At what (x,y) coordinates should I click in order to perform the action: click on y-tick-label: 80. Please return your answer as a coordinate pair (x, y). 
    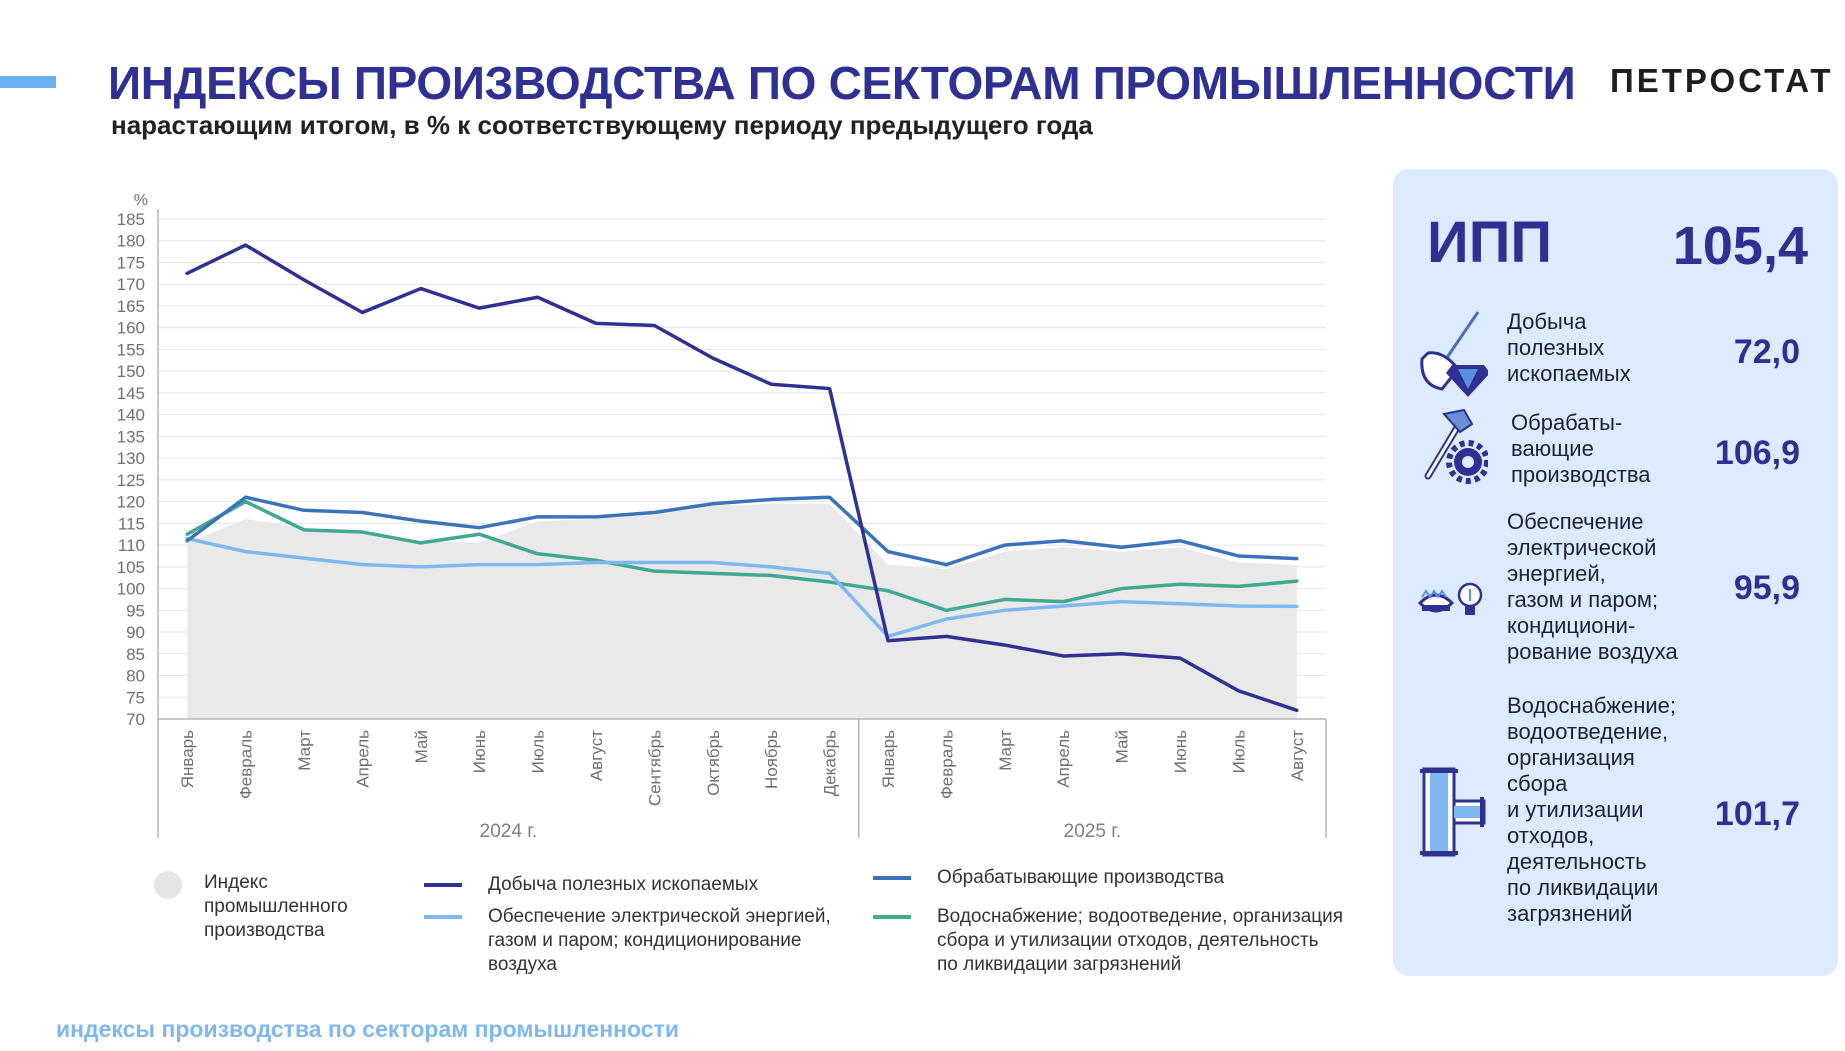
    Looking at the image, I should click on (135, 676).